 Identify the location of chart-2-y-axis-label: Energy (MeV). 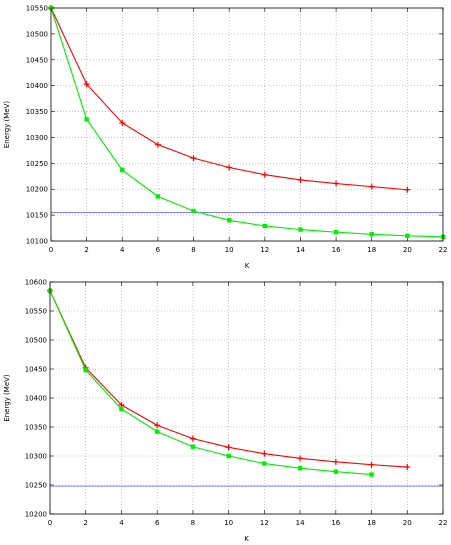
(7, 398).